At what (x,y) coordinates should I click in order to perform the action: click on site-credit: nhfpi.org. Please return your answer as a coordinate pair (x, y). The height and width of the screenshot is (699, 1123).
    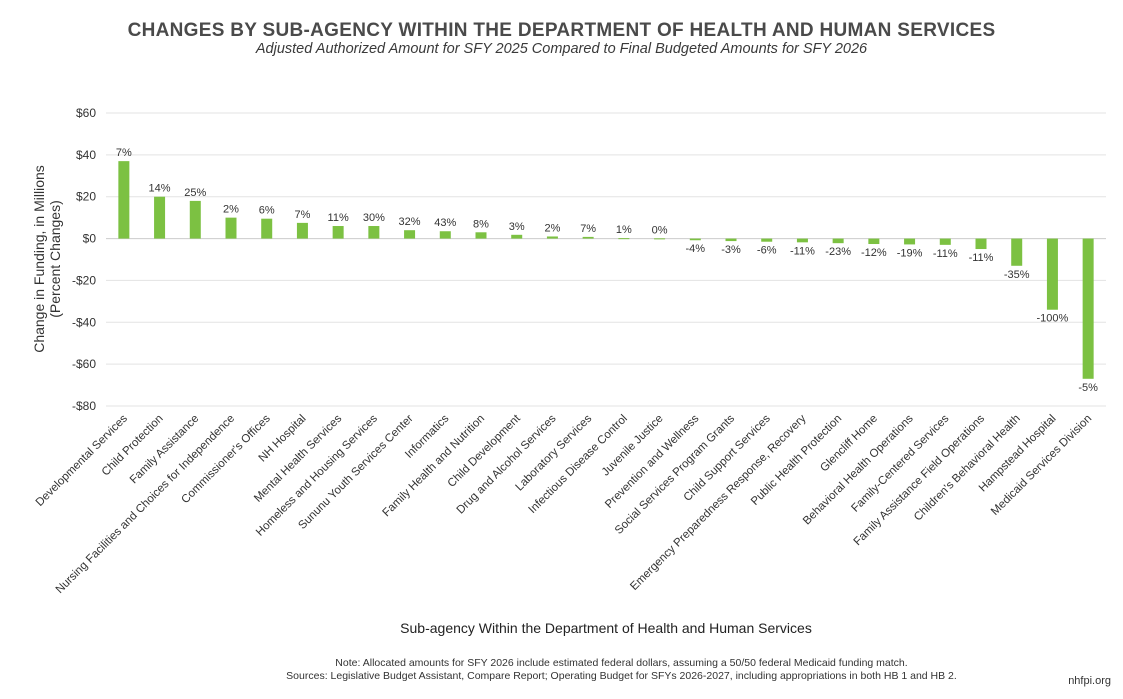
    Looking at the image, I should click on (1089, 681).